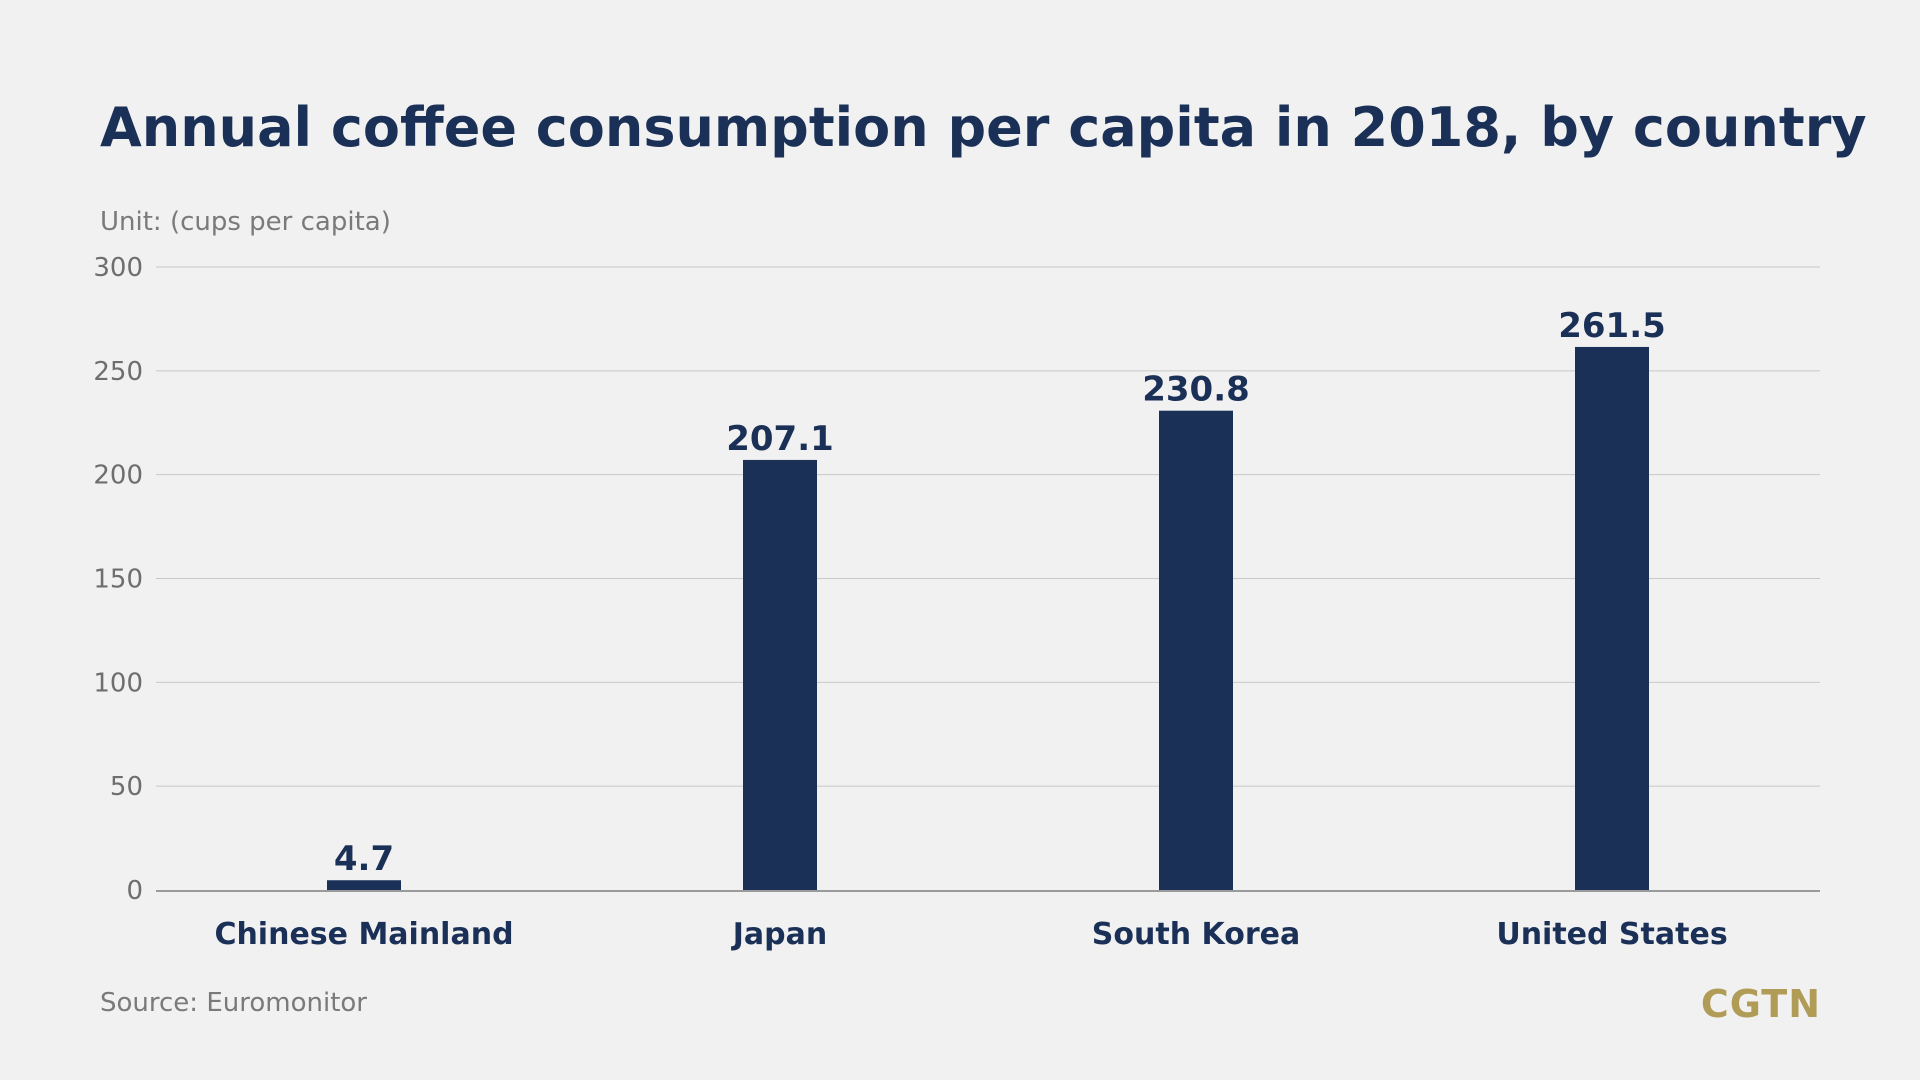  I want to click on data-label: 4.7, so click(364, 859).